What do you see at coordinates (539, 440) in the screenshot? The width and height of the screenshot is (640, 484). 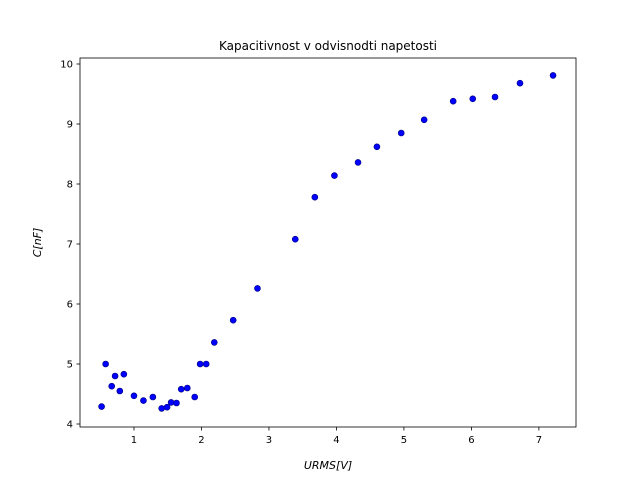 I see `x-tick-label: 7` at bounding box center [539, 440].